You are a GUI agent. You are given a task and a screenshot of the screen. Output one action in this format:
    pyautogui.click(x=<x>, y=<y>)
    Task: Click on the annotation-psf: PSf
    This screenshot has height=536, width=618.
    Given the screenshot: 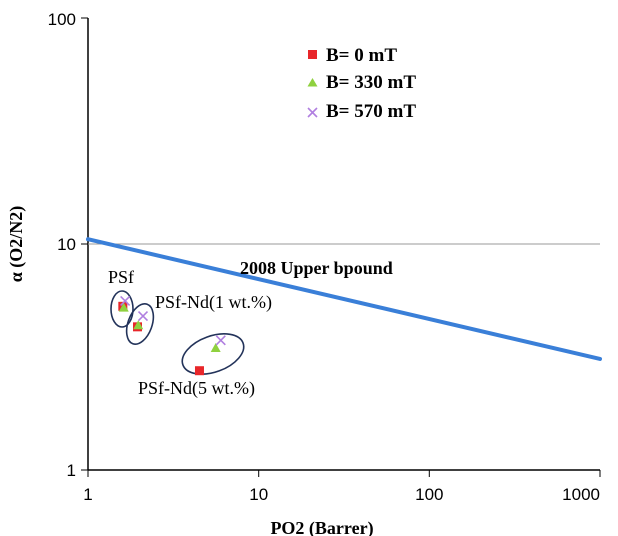 What is the action you would take?
    pyautogui.click(x=121, y=277)
    